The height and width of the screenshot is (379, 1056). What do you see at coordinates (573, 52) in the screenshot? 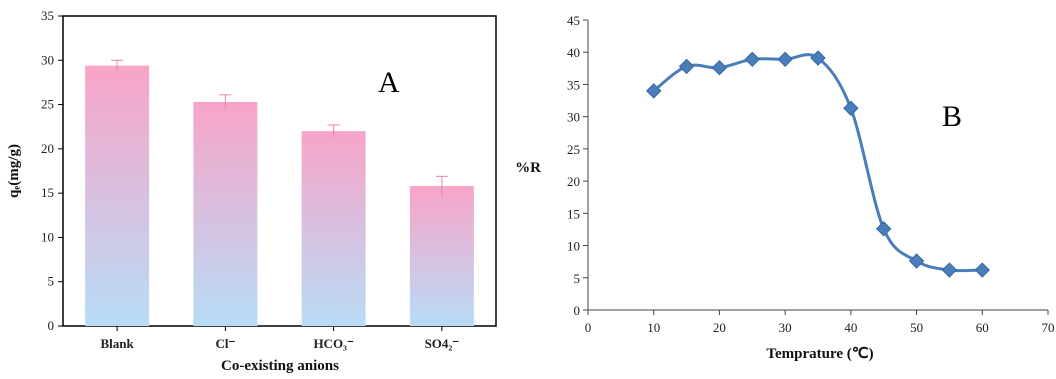
I see `chart-b-y-tick-label: 40` at bounding box center [573, 52].